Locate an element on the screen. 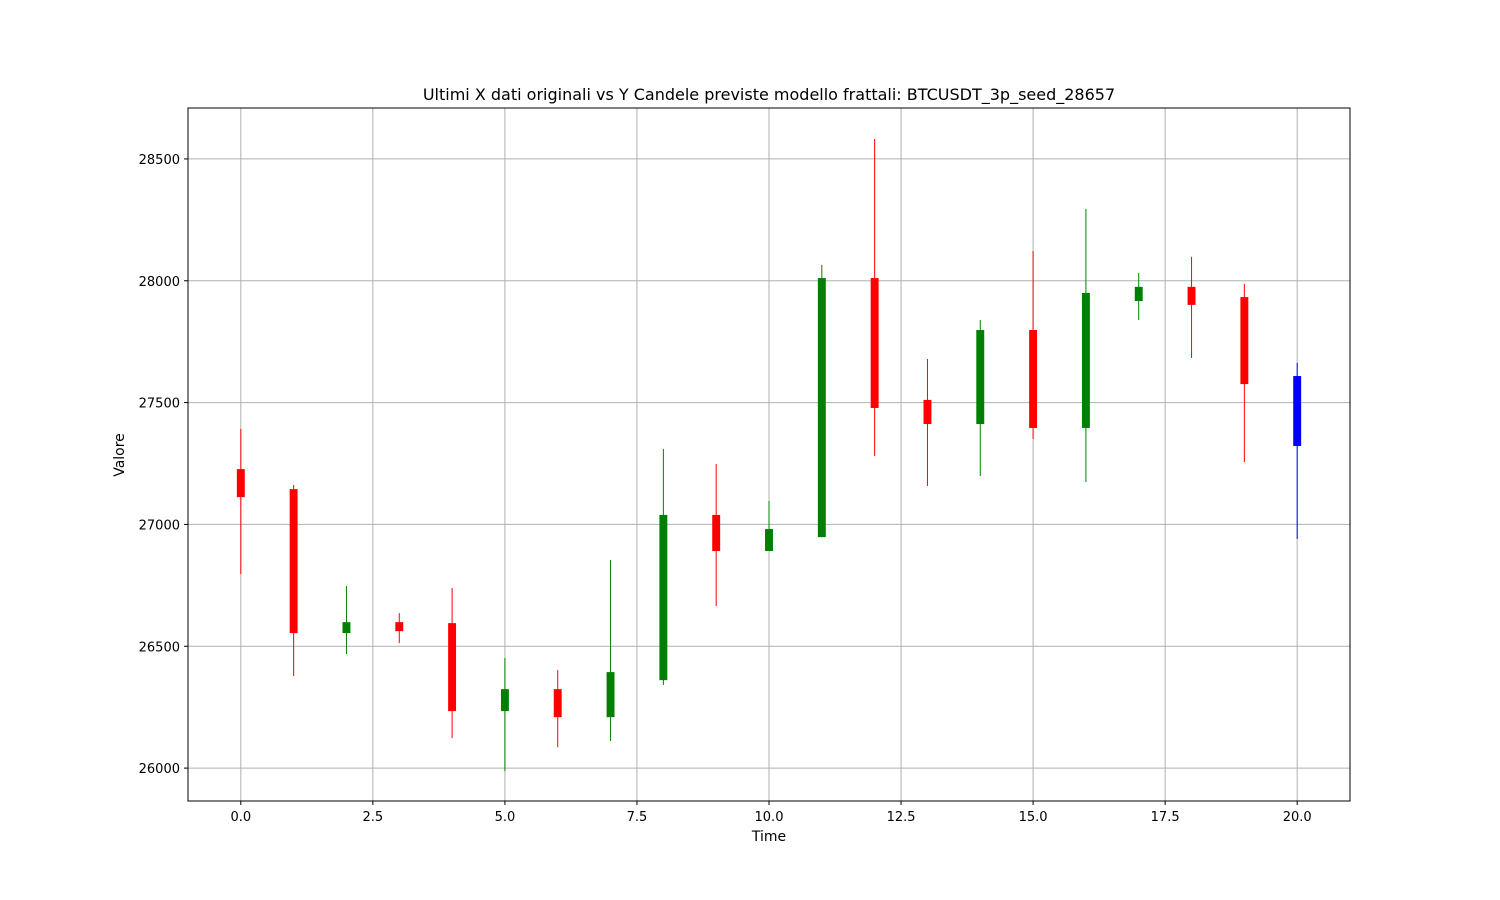  x-tick-label: 10.0 is located at coordinates (769, 817).